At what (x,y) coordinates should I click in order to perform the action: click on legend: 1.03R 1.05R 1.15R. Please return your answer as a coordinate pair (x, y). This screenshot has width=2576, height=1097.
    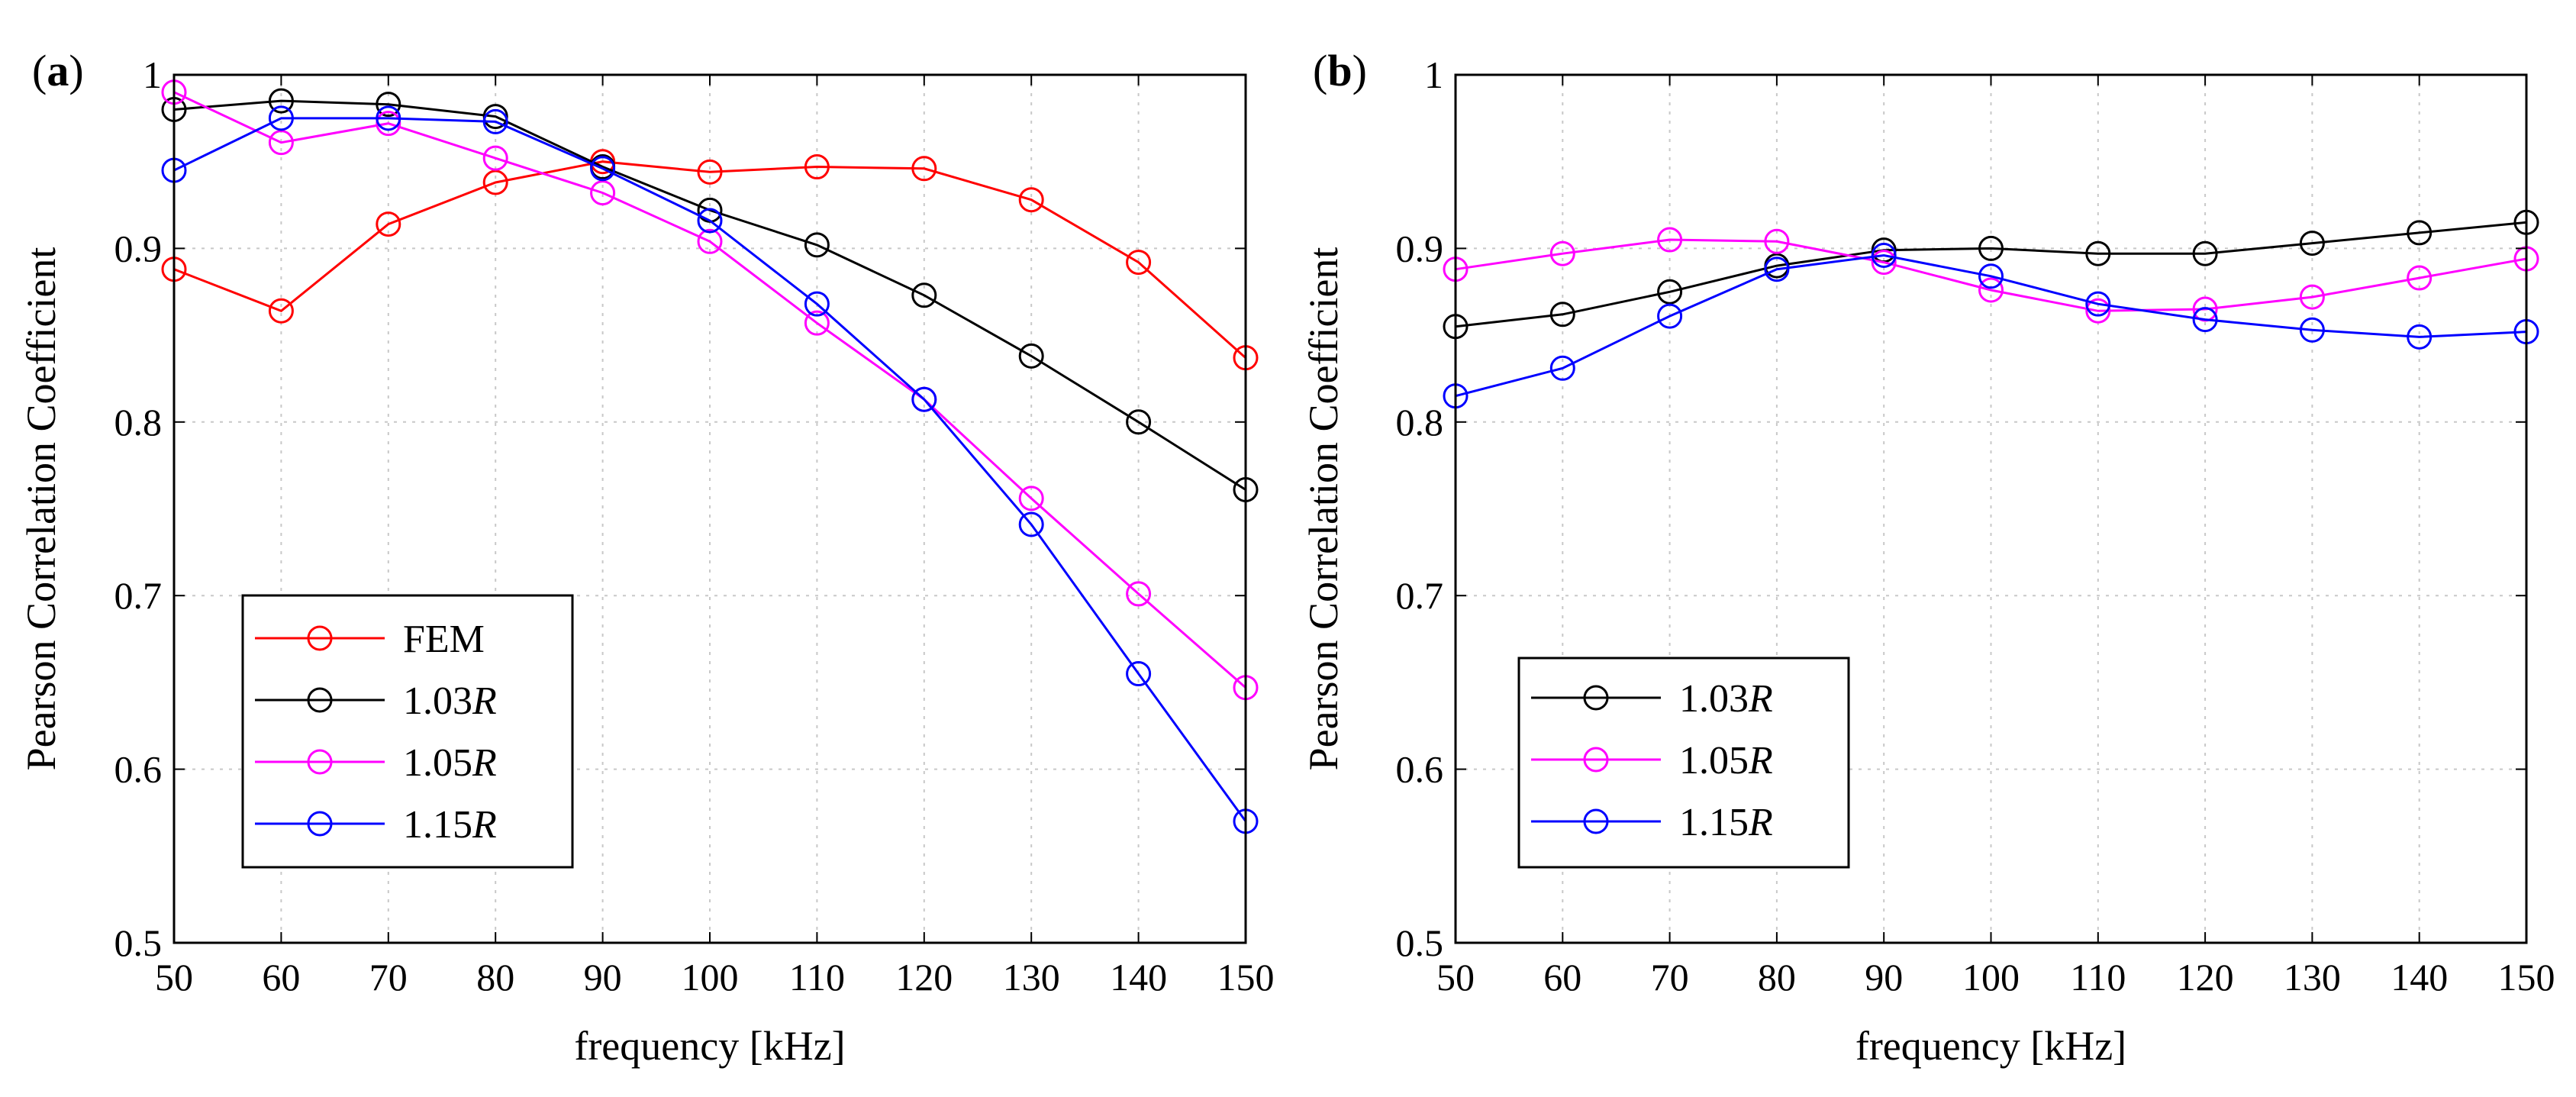
    Looking at the image, I should click on (1683, 763).